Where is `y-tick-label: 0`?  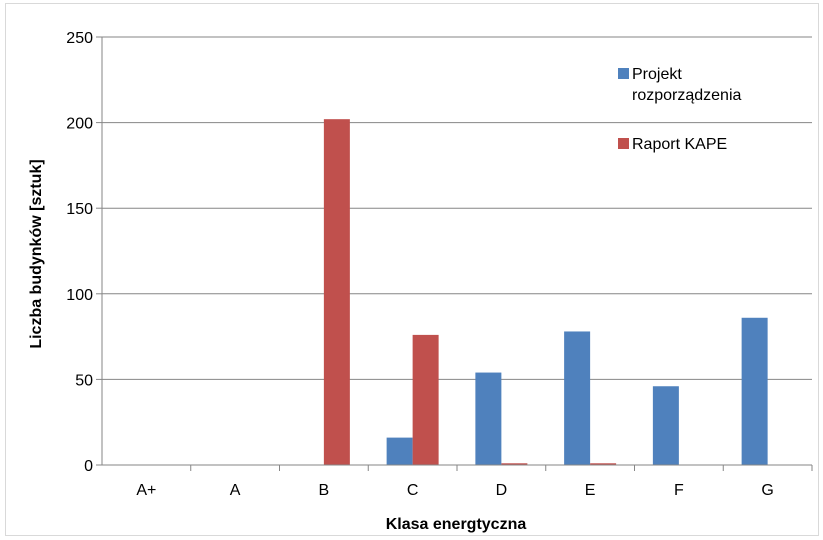 y-tick-label: 0 is located at coordinates (88, 466).